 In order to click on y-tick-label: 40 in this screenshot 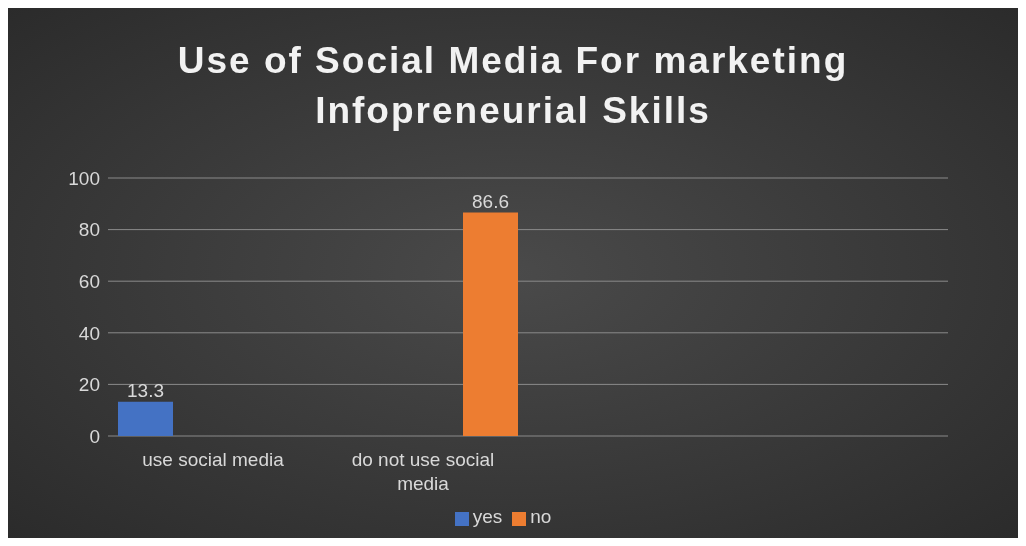, I will do `click(89, 333)`.